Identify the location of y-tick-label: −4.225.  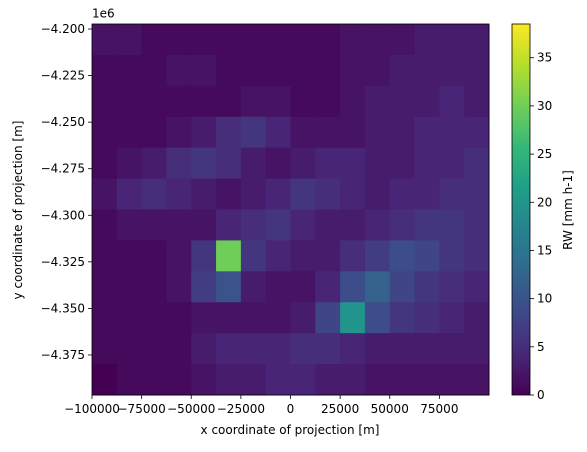
(63, 76).